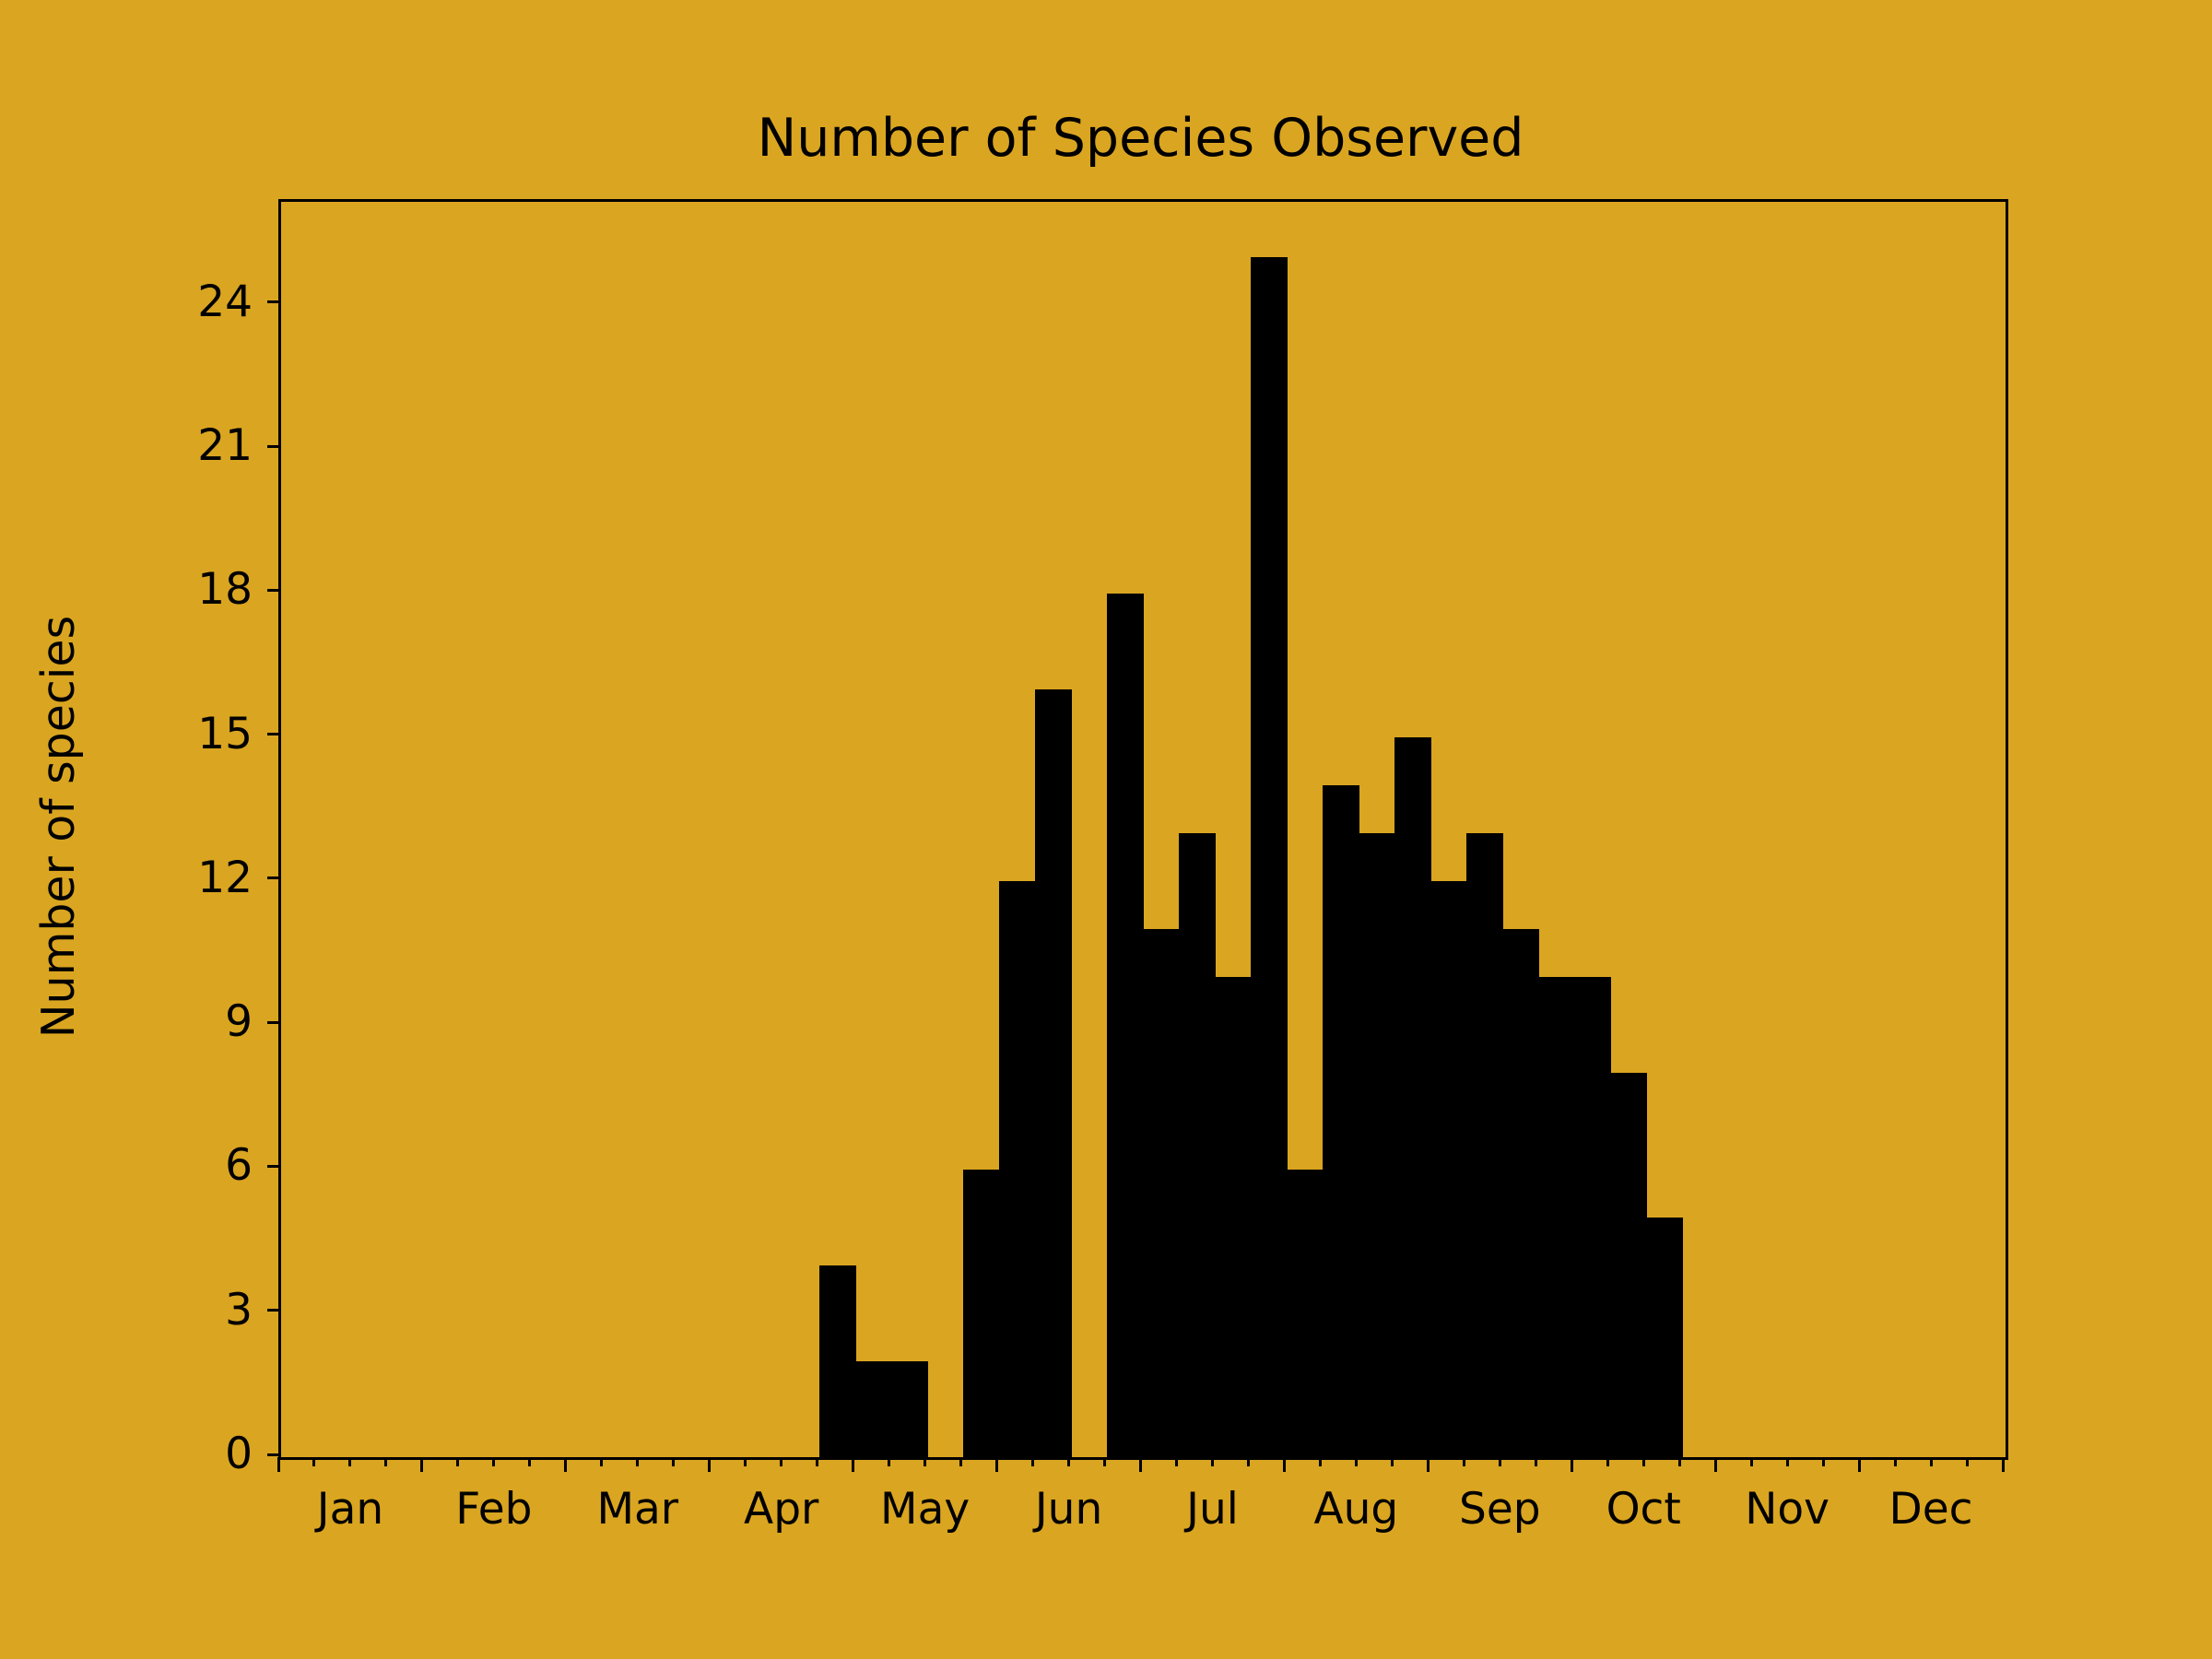 The image size is (2212, 1659). What do you see at coordinates (239, 1309) in the screenshot?
I see `y-tick-label: 3` at bounding box center [239, 1309].